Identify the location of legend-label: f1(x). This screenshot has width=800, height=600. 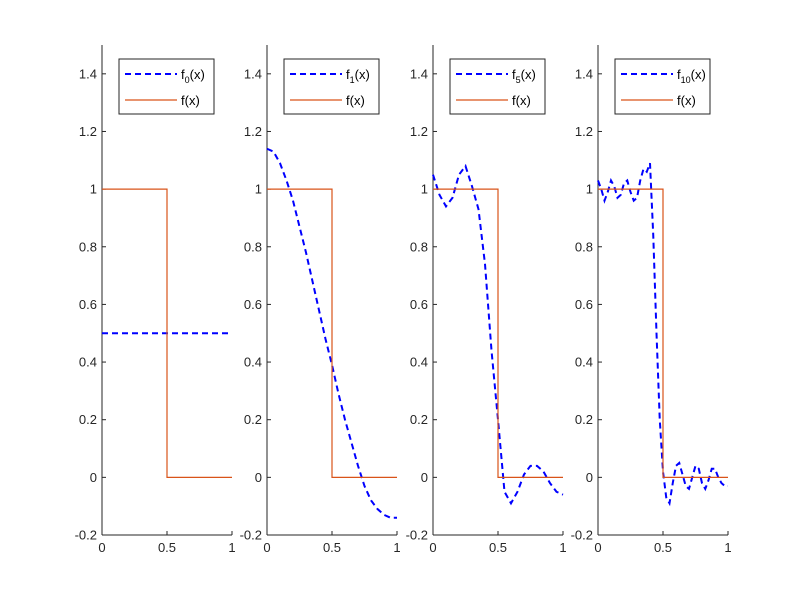
(358, 76).